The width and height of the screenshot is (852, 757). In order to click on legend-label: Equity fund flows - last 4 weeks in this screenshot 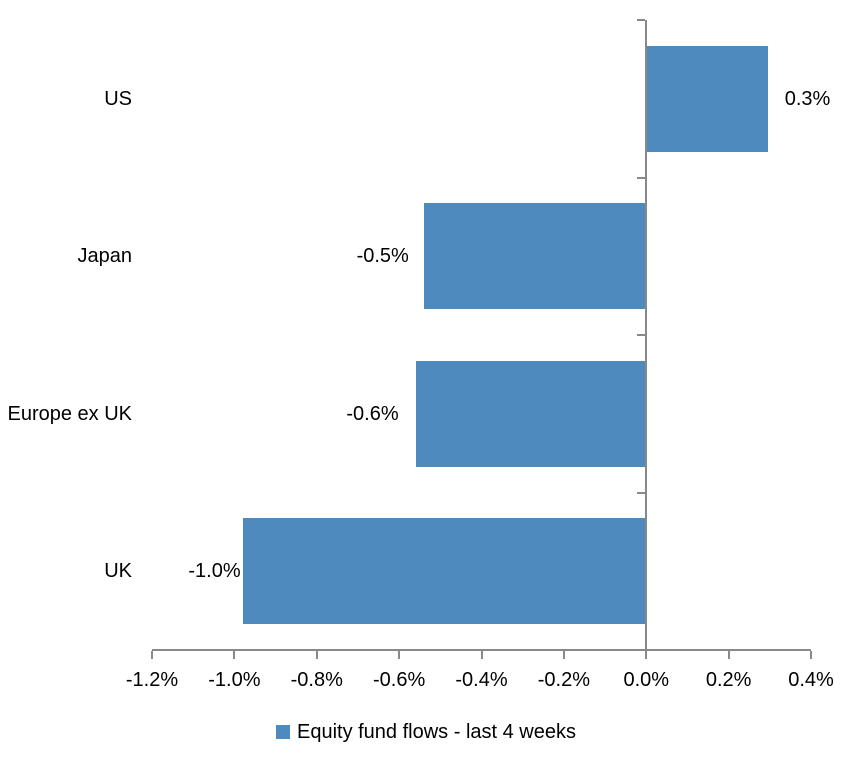, I will do `click(436, 732)`.